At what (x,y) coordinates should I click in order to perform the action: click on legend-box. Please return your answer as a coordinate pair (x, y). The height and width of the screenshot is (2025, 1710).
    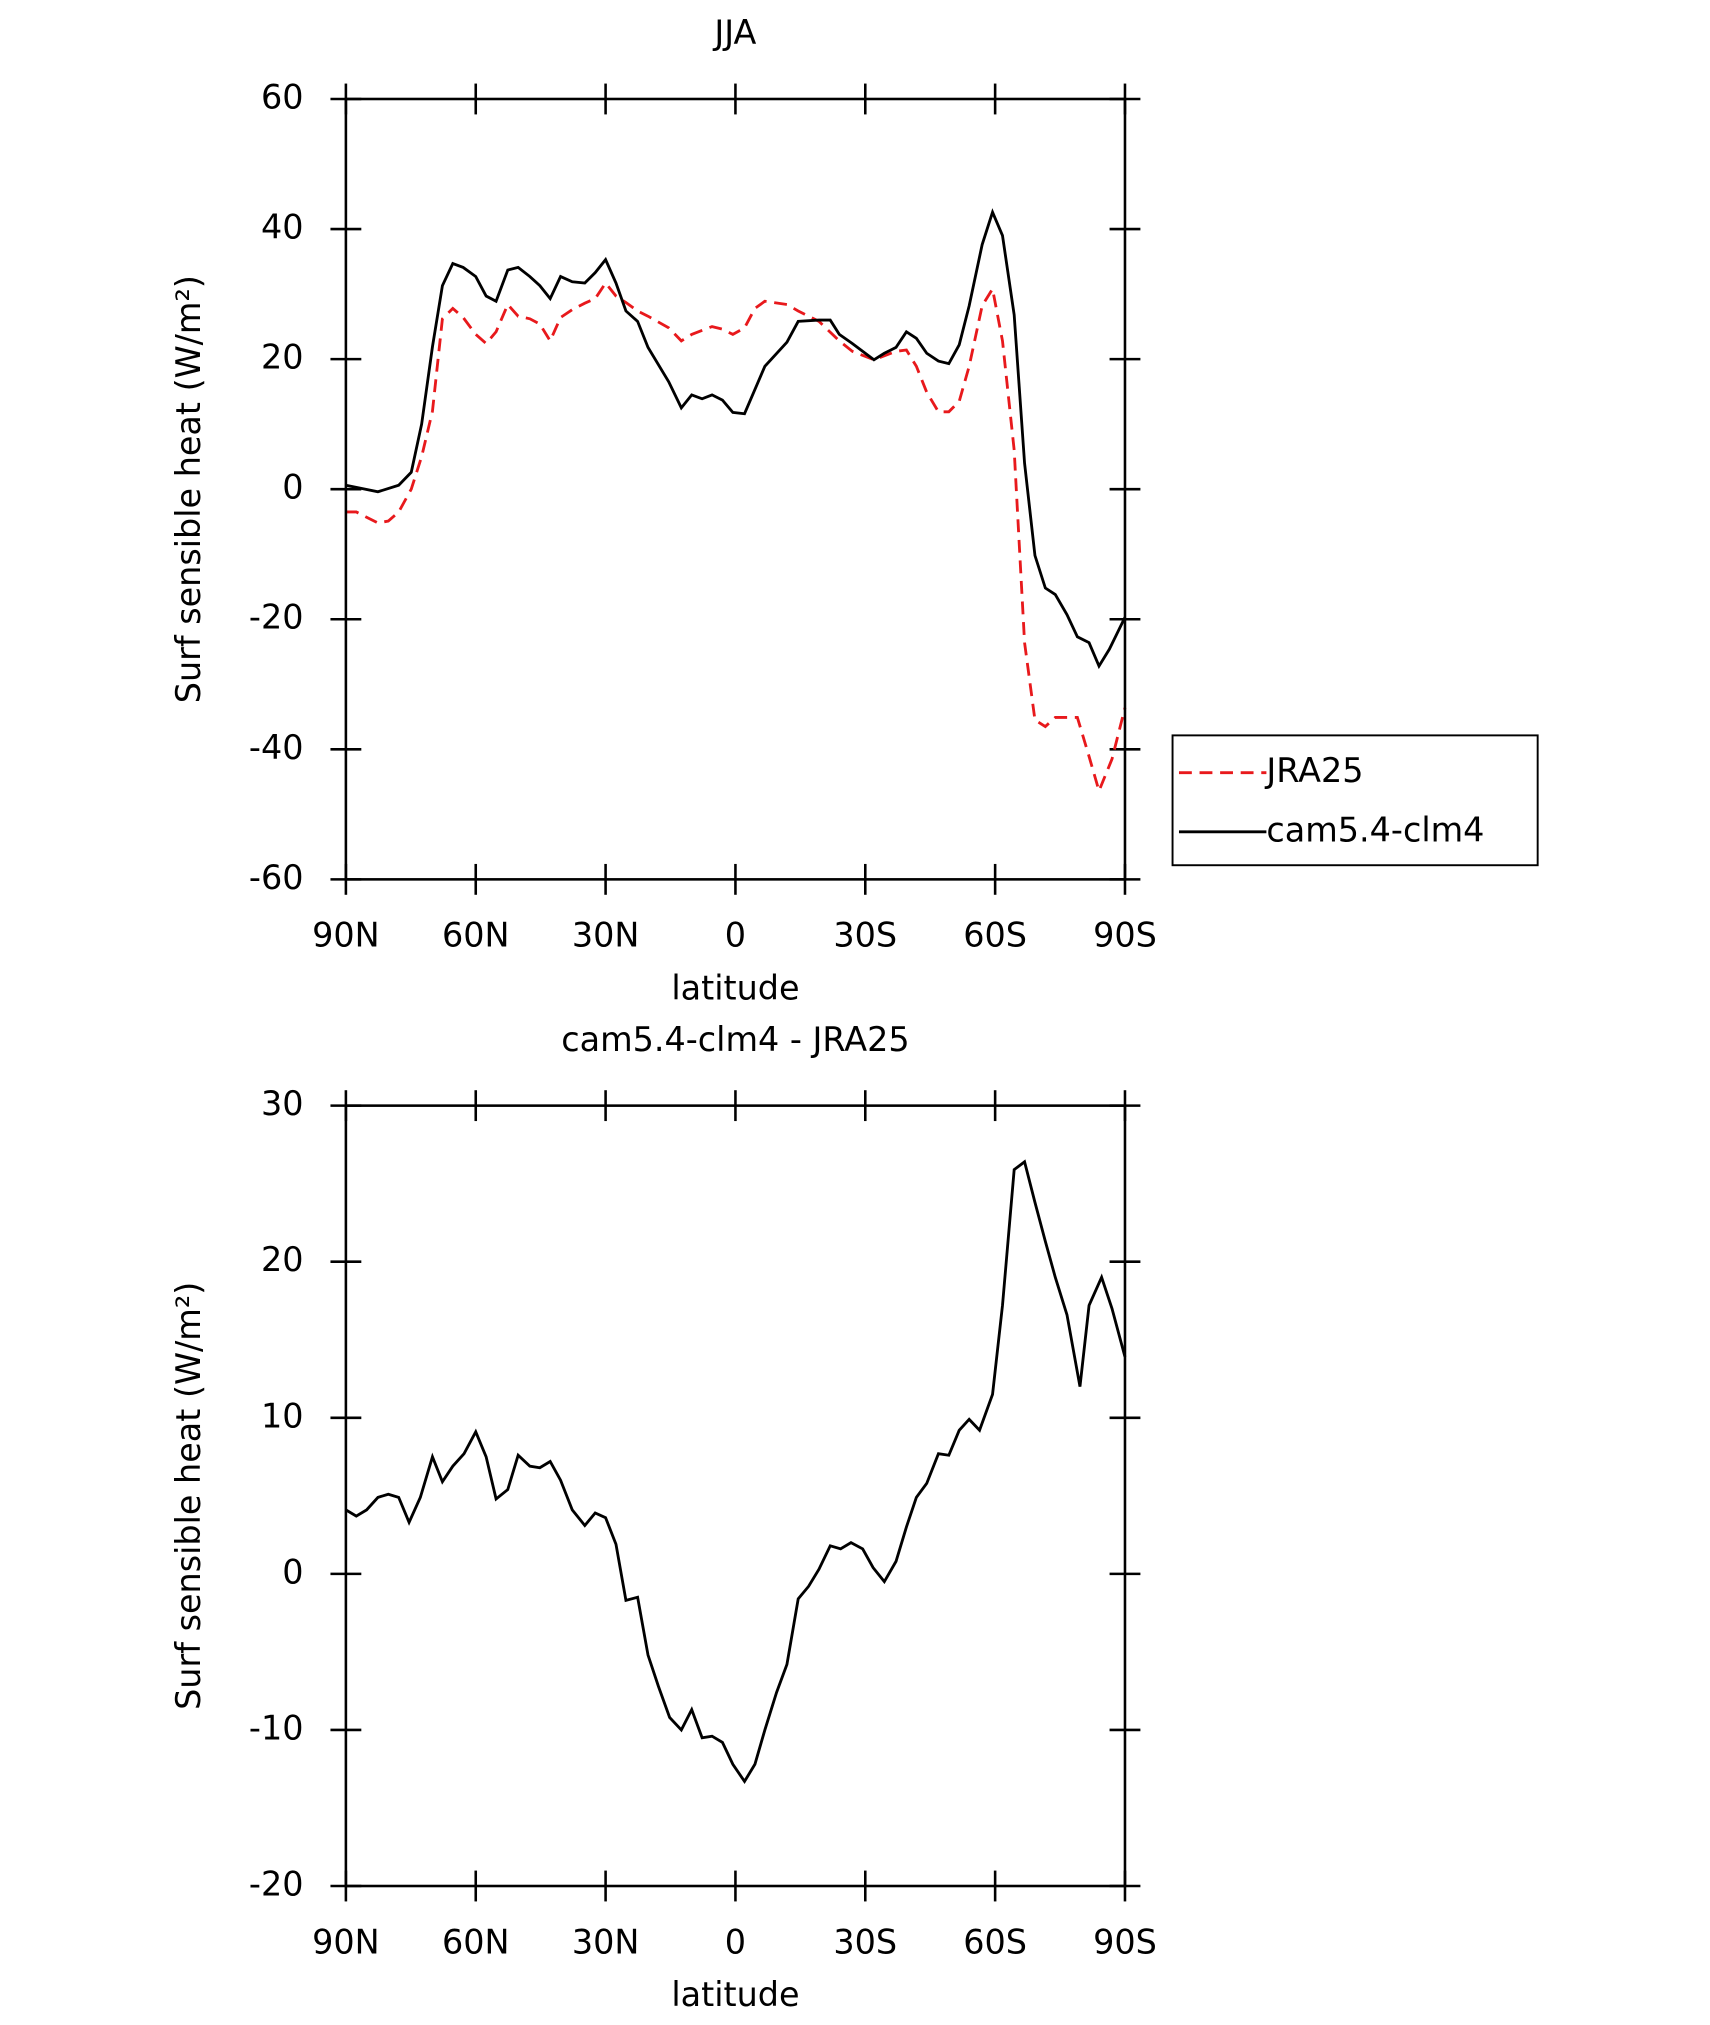
    Looking at the image, I should click on (1355, 800).